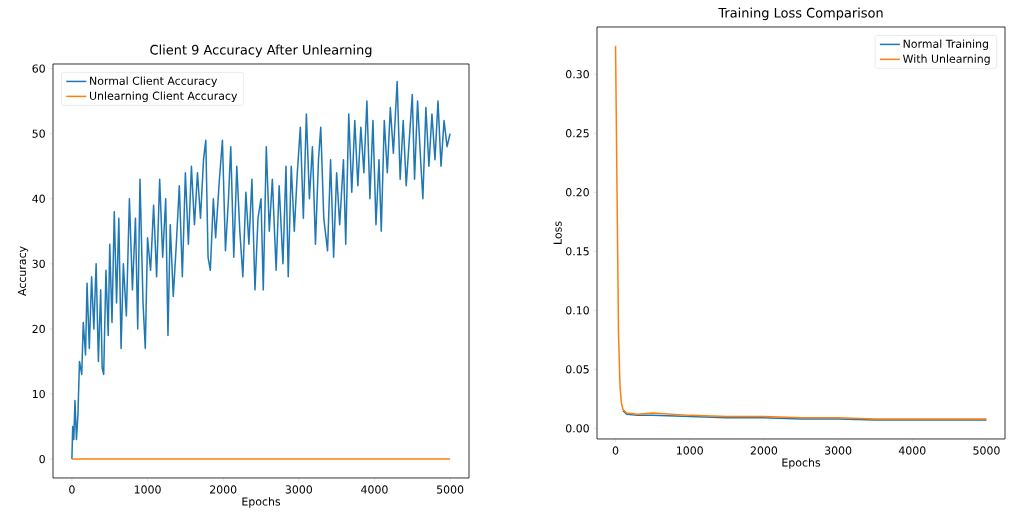 The height and width of the screenshot is (520, 1011). I want to click on chart-title: Training Loss Comparison, so click(800, 14).